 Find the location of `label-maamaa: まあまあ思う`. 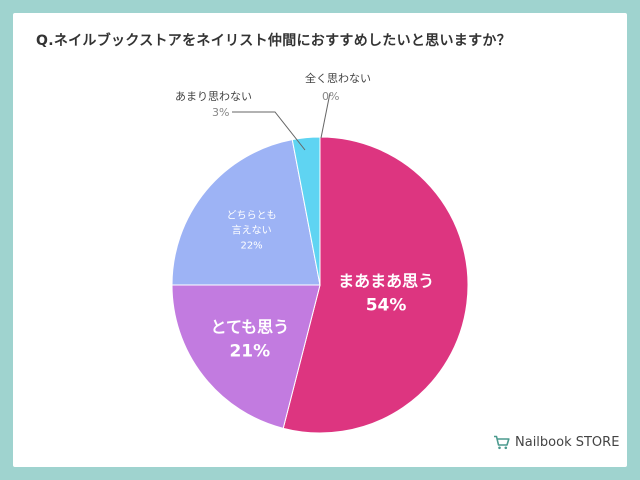

label-maamaa: まあまあ思う is located at coordinates (386, 280).